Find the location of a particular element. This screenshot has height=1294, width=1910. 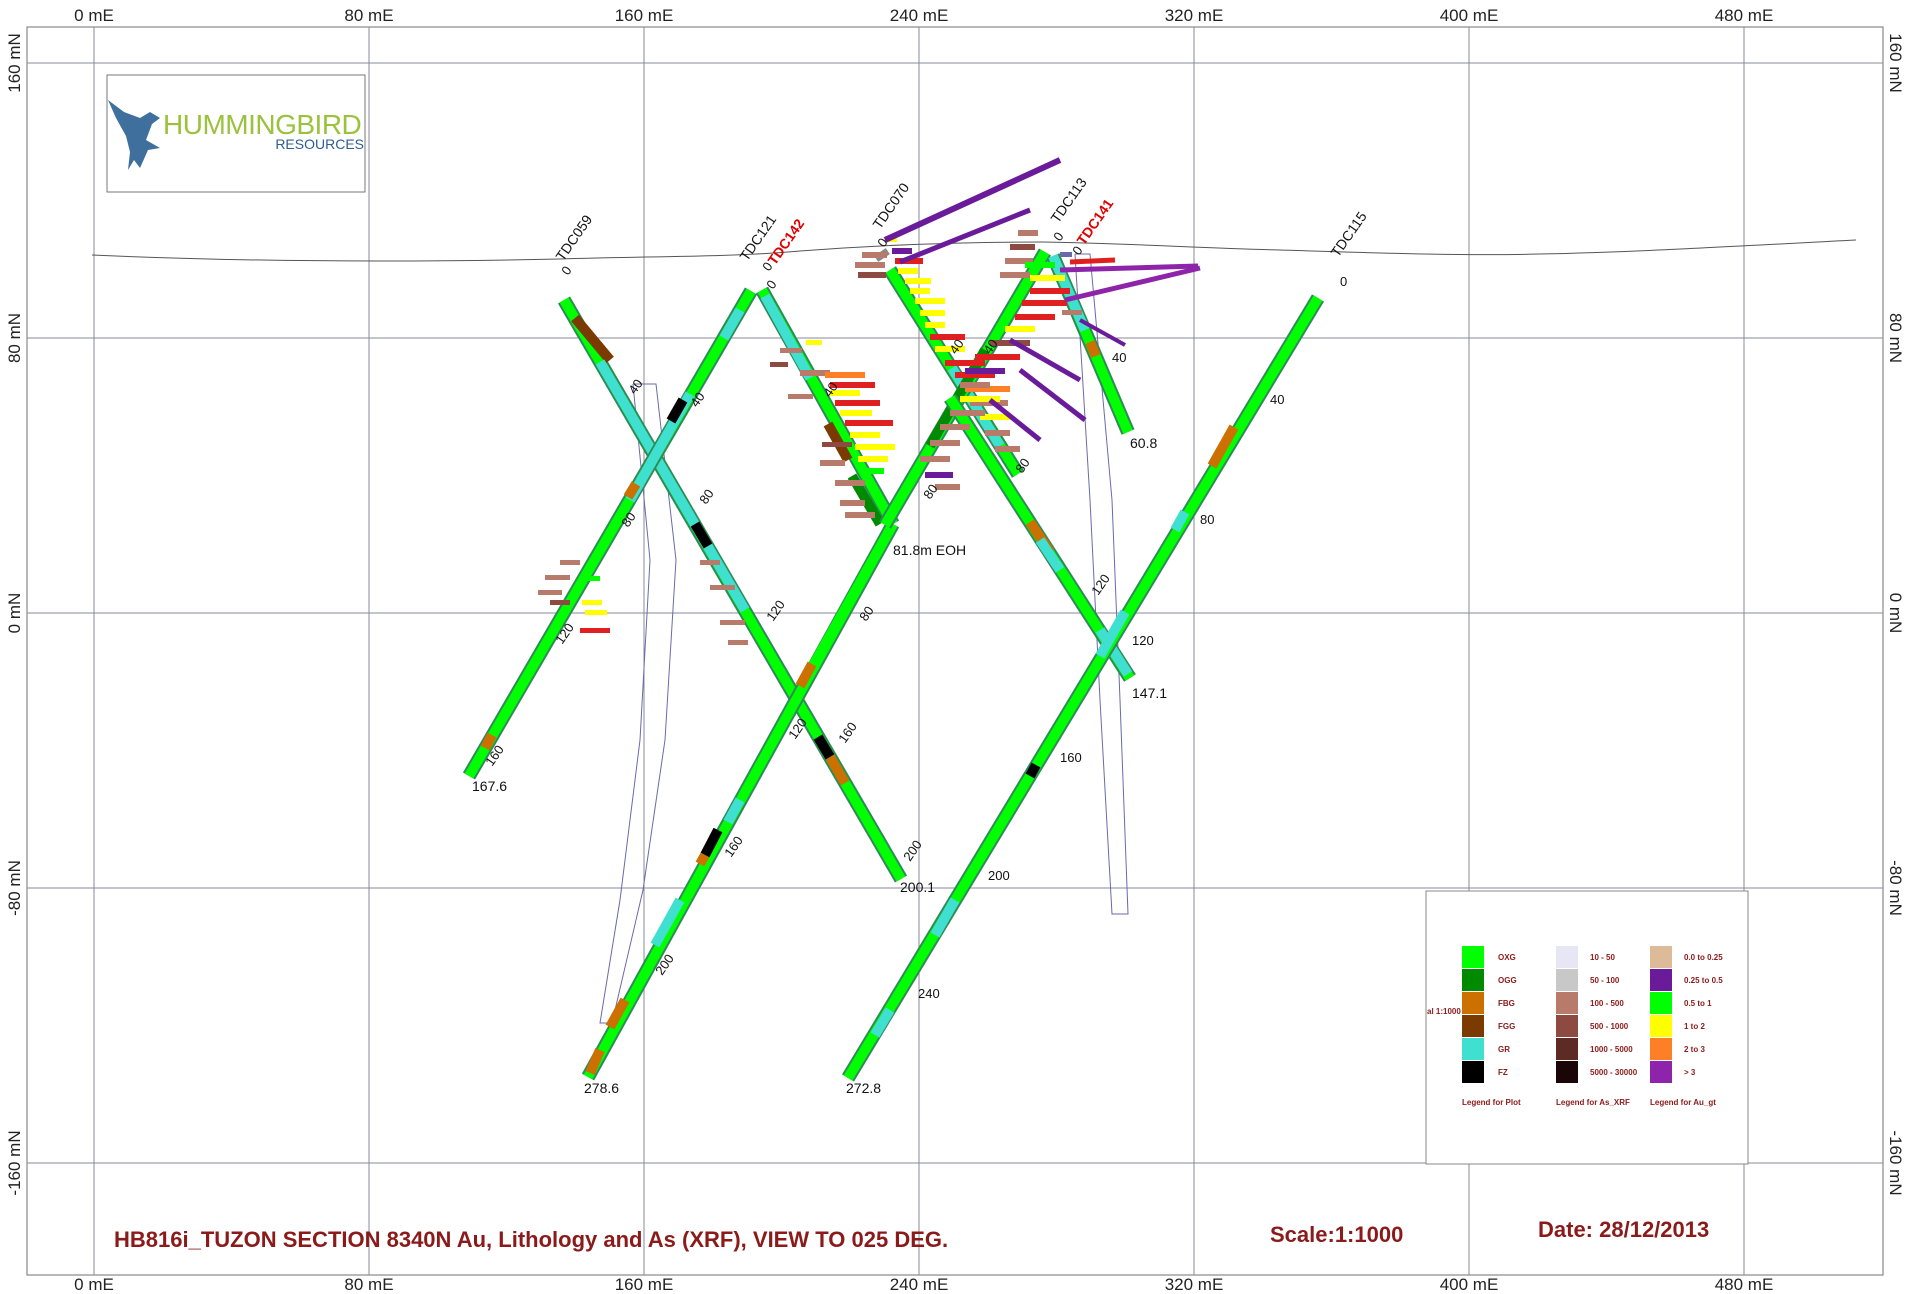

legend-caption: Legend for Plot is located at coordinates (1491, 1102).